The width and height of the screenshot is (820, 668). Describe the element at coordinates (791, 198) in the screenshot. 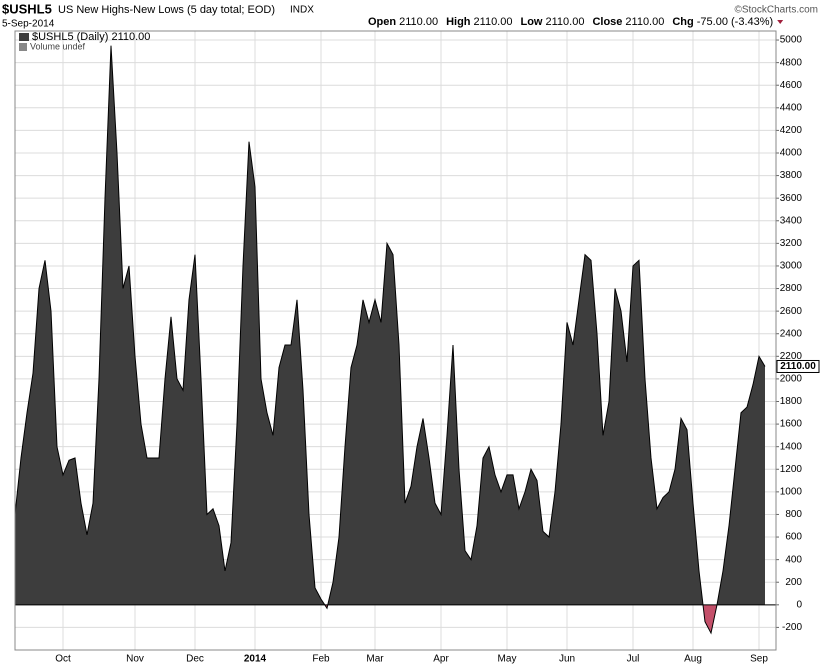

I see `y-tick-label: 3600` at that location.